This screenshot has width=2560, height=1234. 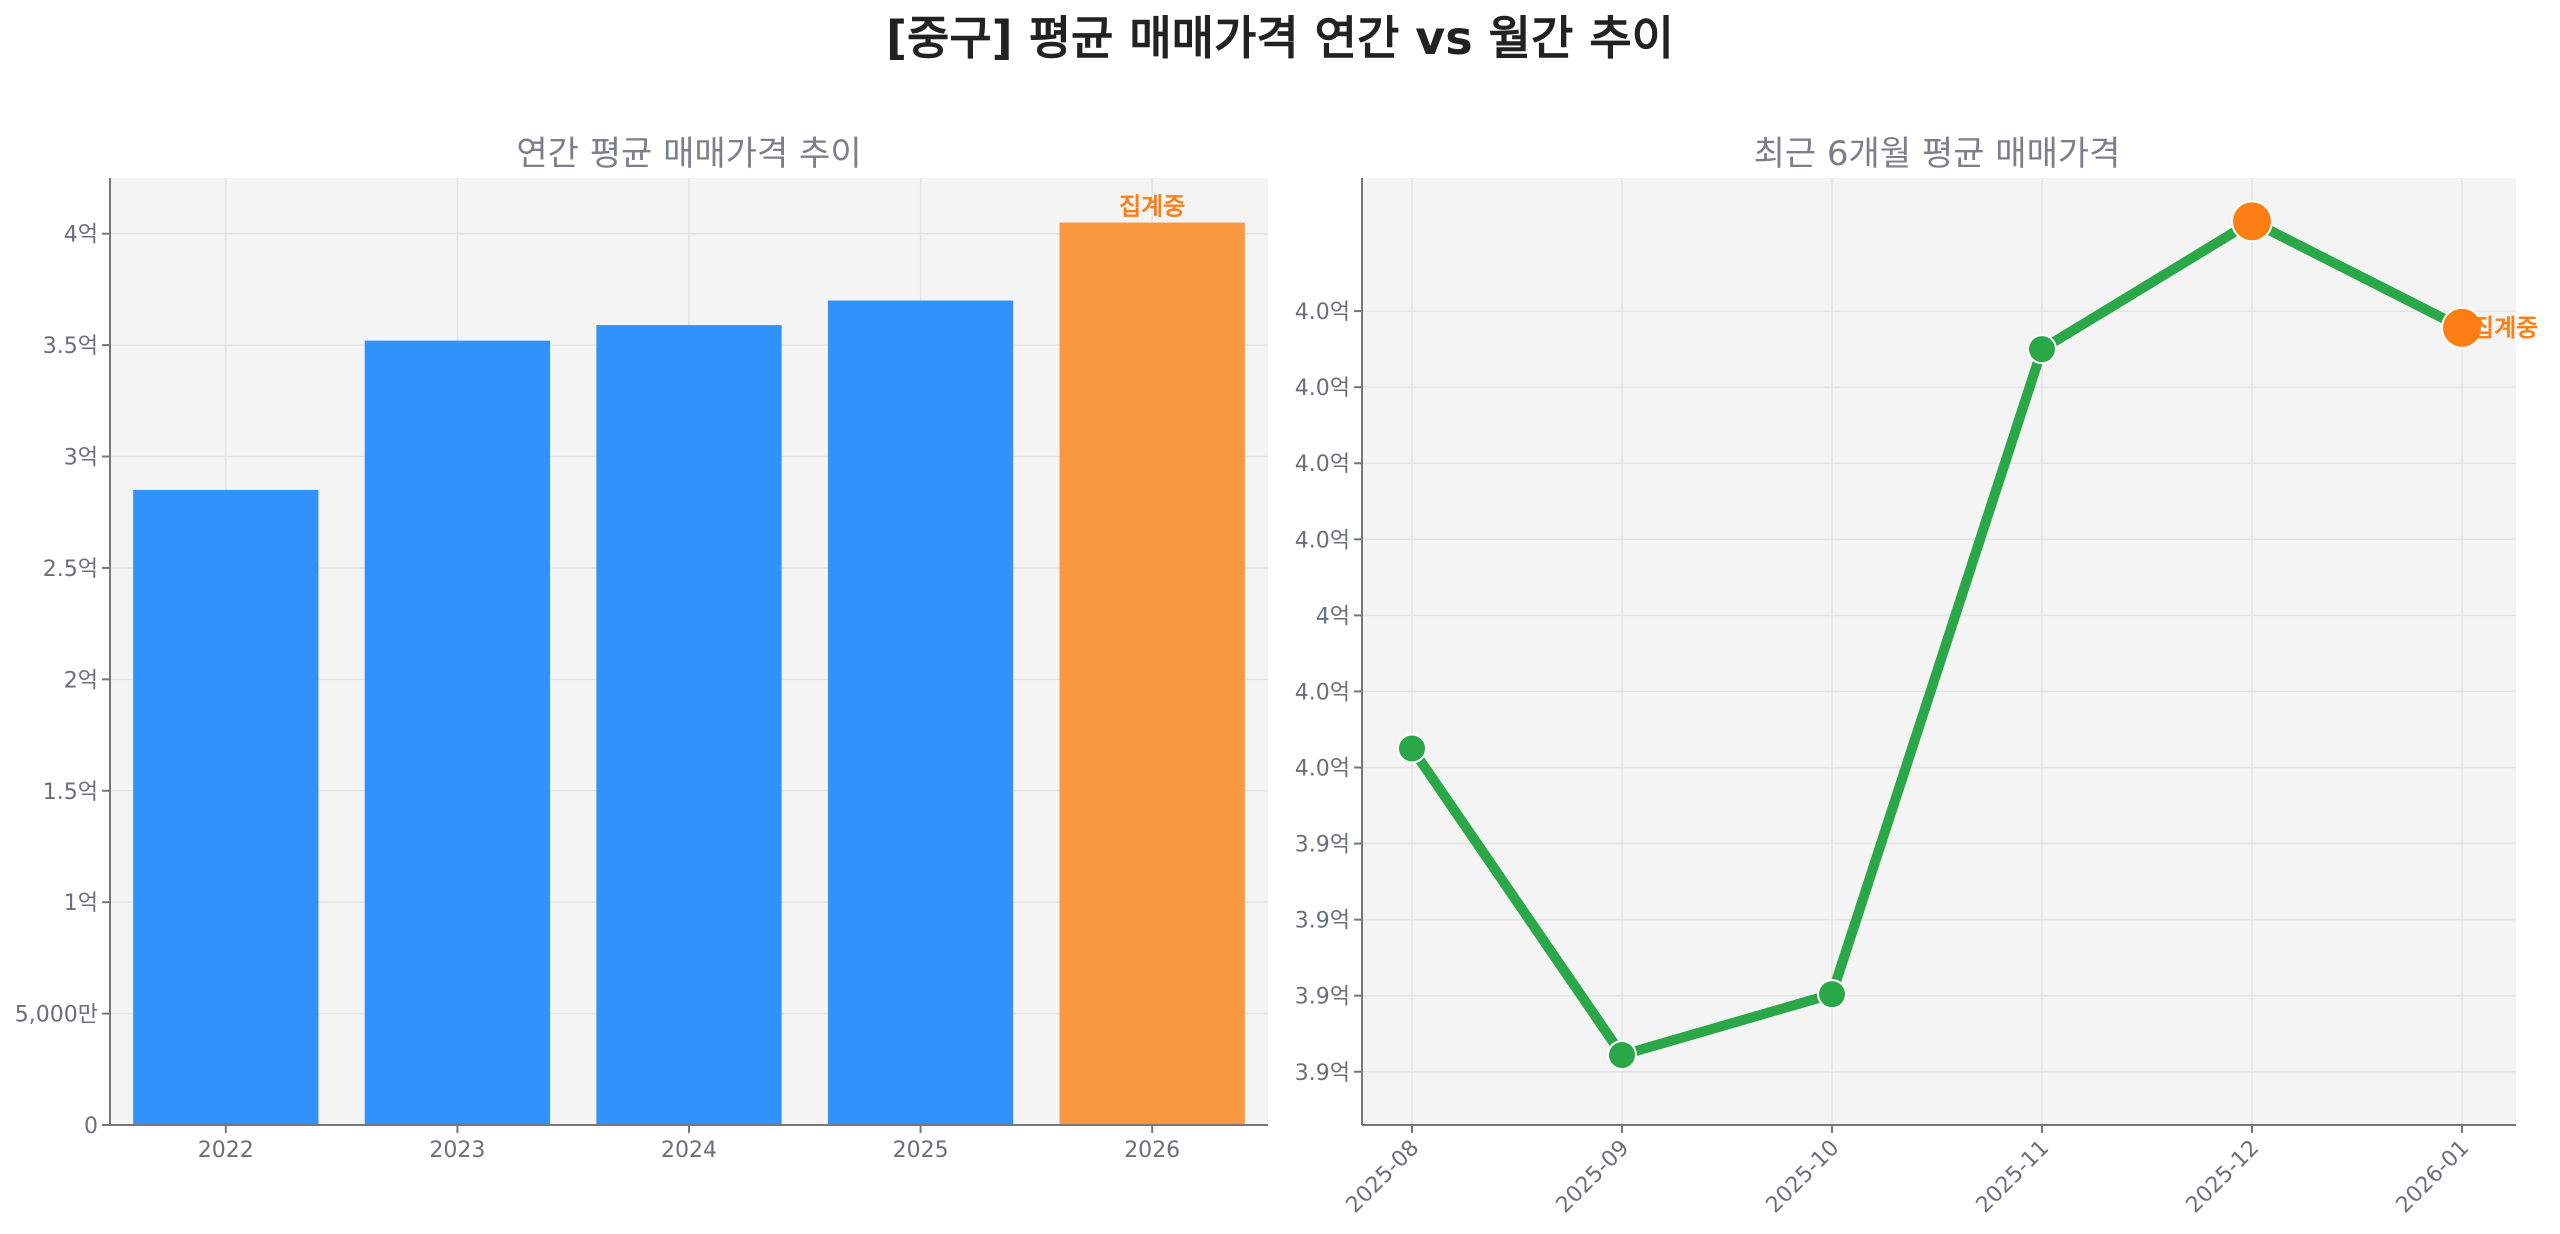 I want to click on x-tick-label-1: 2025-09, so click(x=1593, y=1177).